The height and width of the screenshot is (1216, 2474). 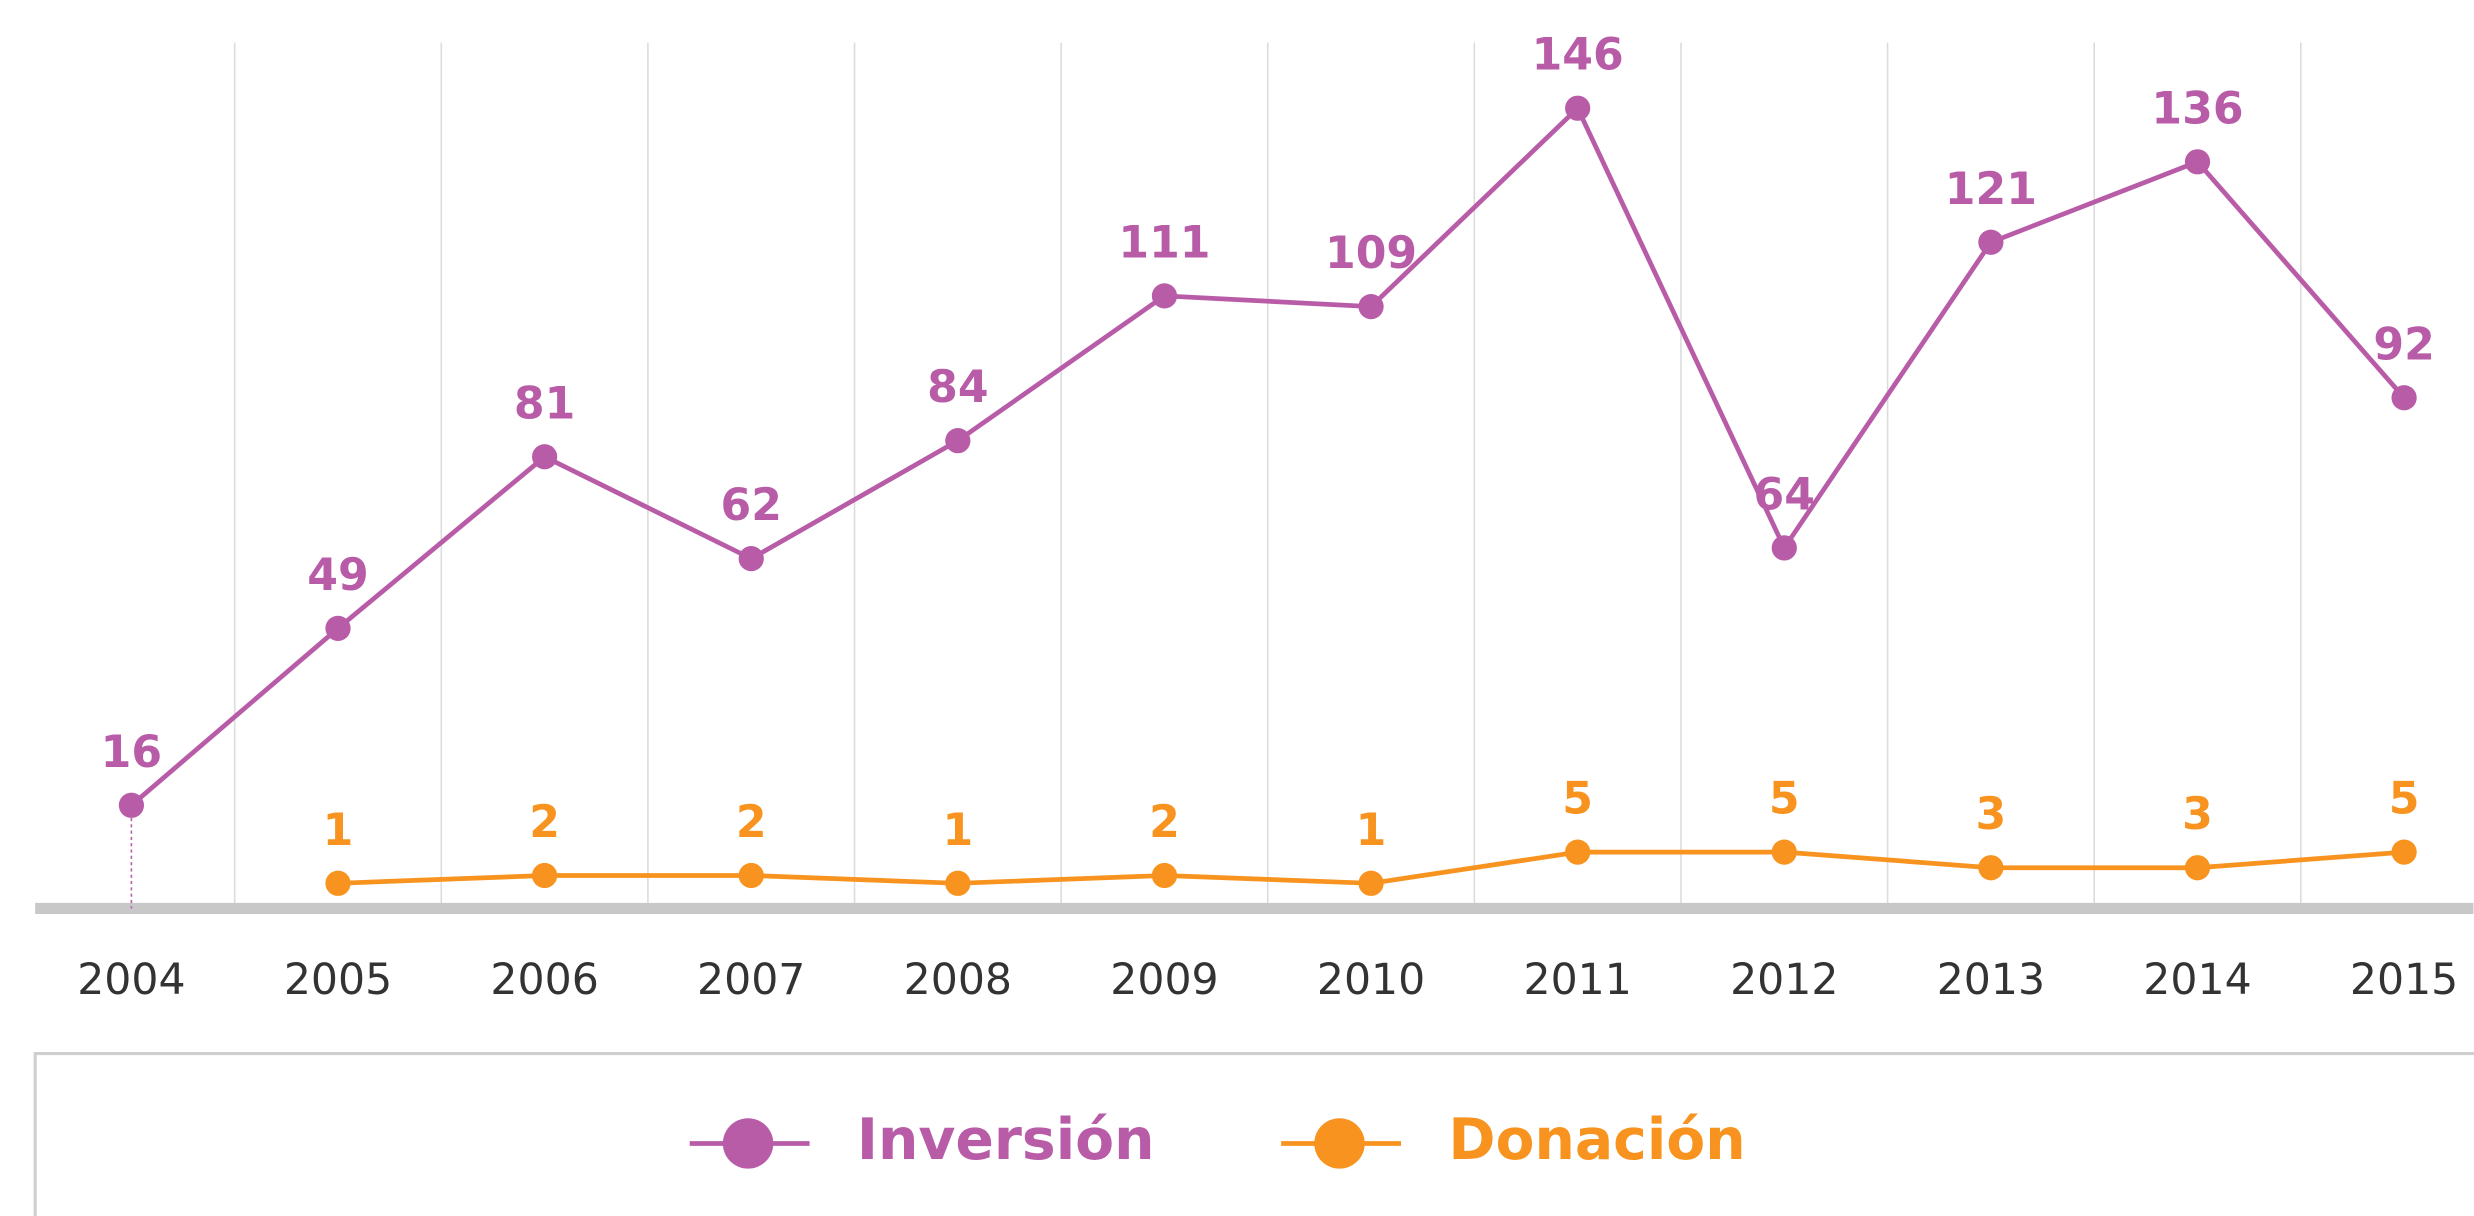 What do you see at coordinates (338, 980) in the screenshot?
I see `x-tick-label: 2005` at bounding box center [338, 980].